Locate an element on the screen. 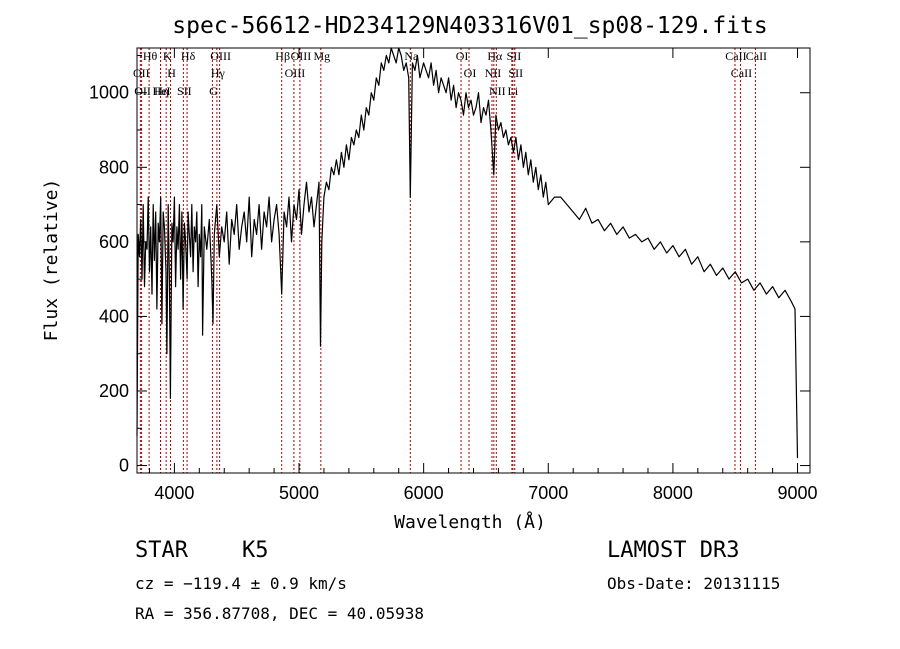  x-tick-label: 9000 is located at coordinates (798, 493).